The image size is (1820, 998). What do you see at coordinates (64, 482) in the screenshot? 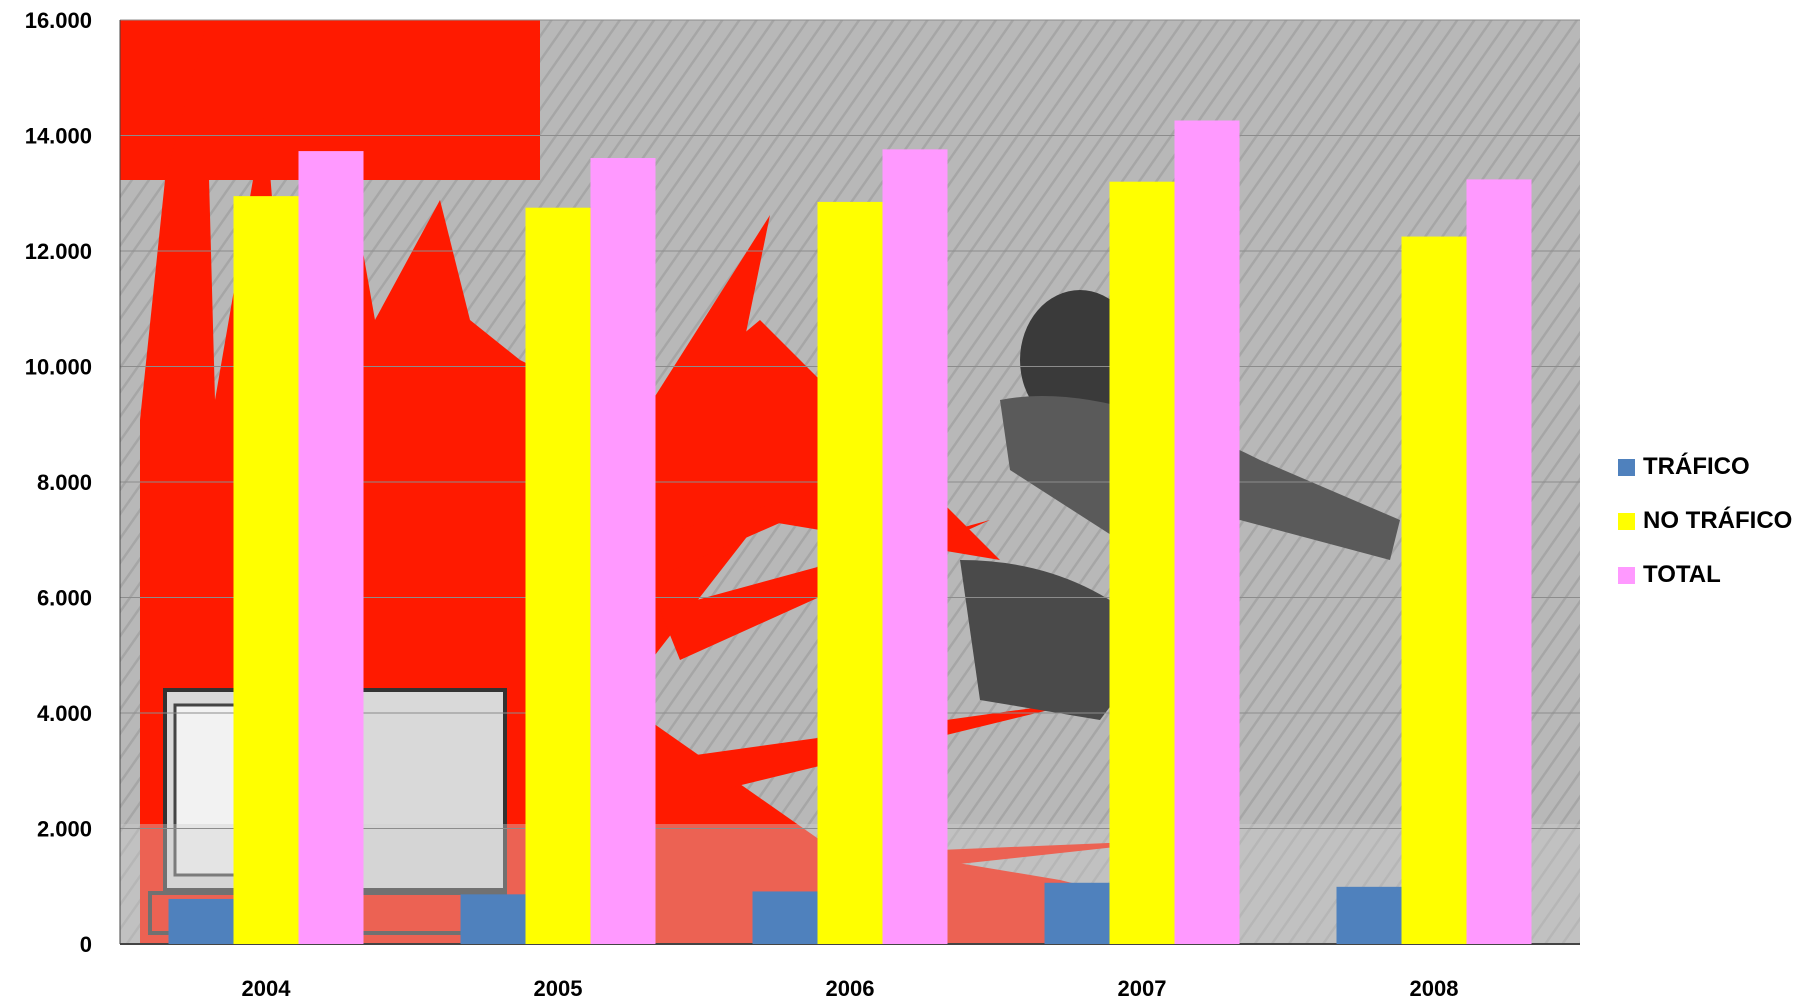
I see `y-tick-label: 8.000` at bounding box center [64, 482].